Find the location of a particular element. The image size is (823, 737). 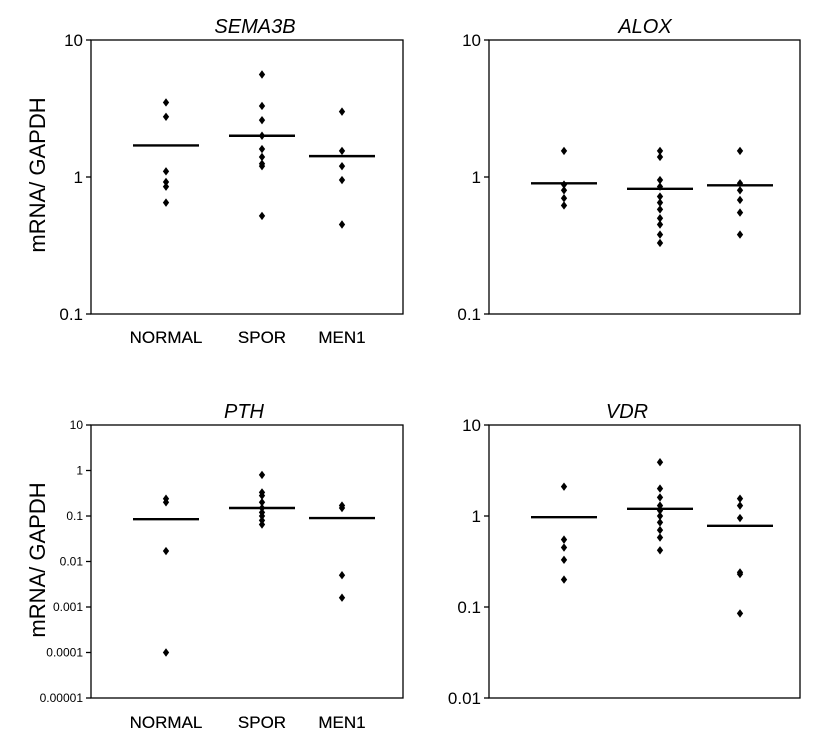

panel-title: PTH is located at coordinates (244, 412).